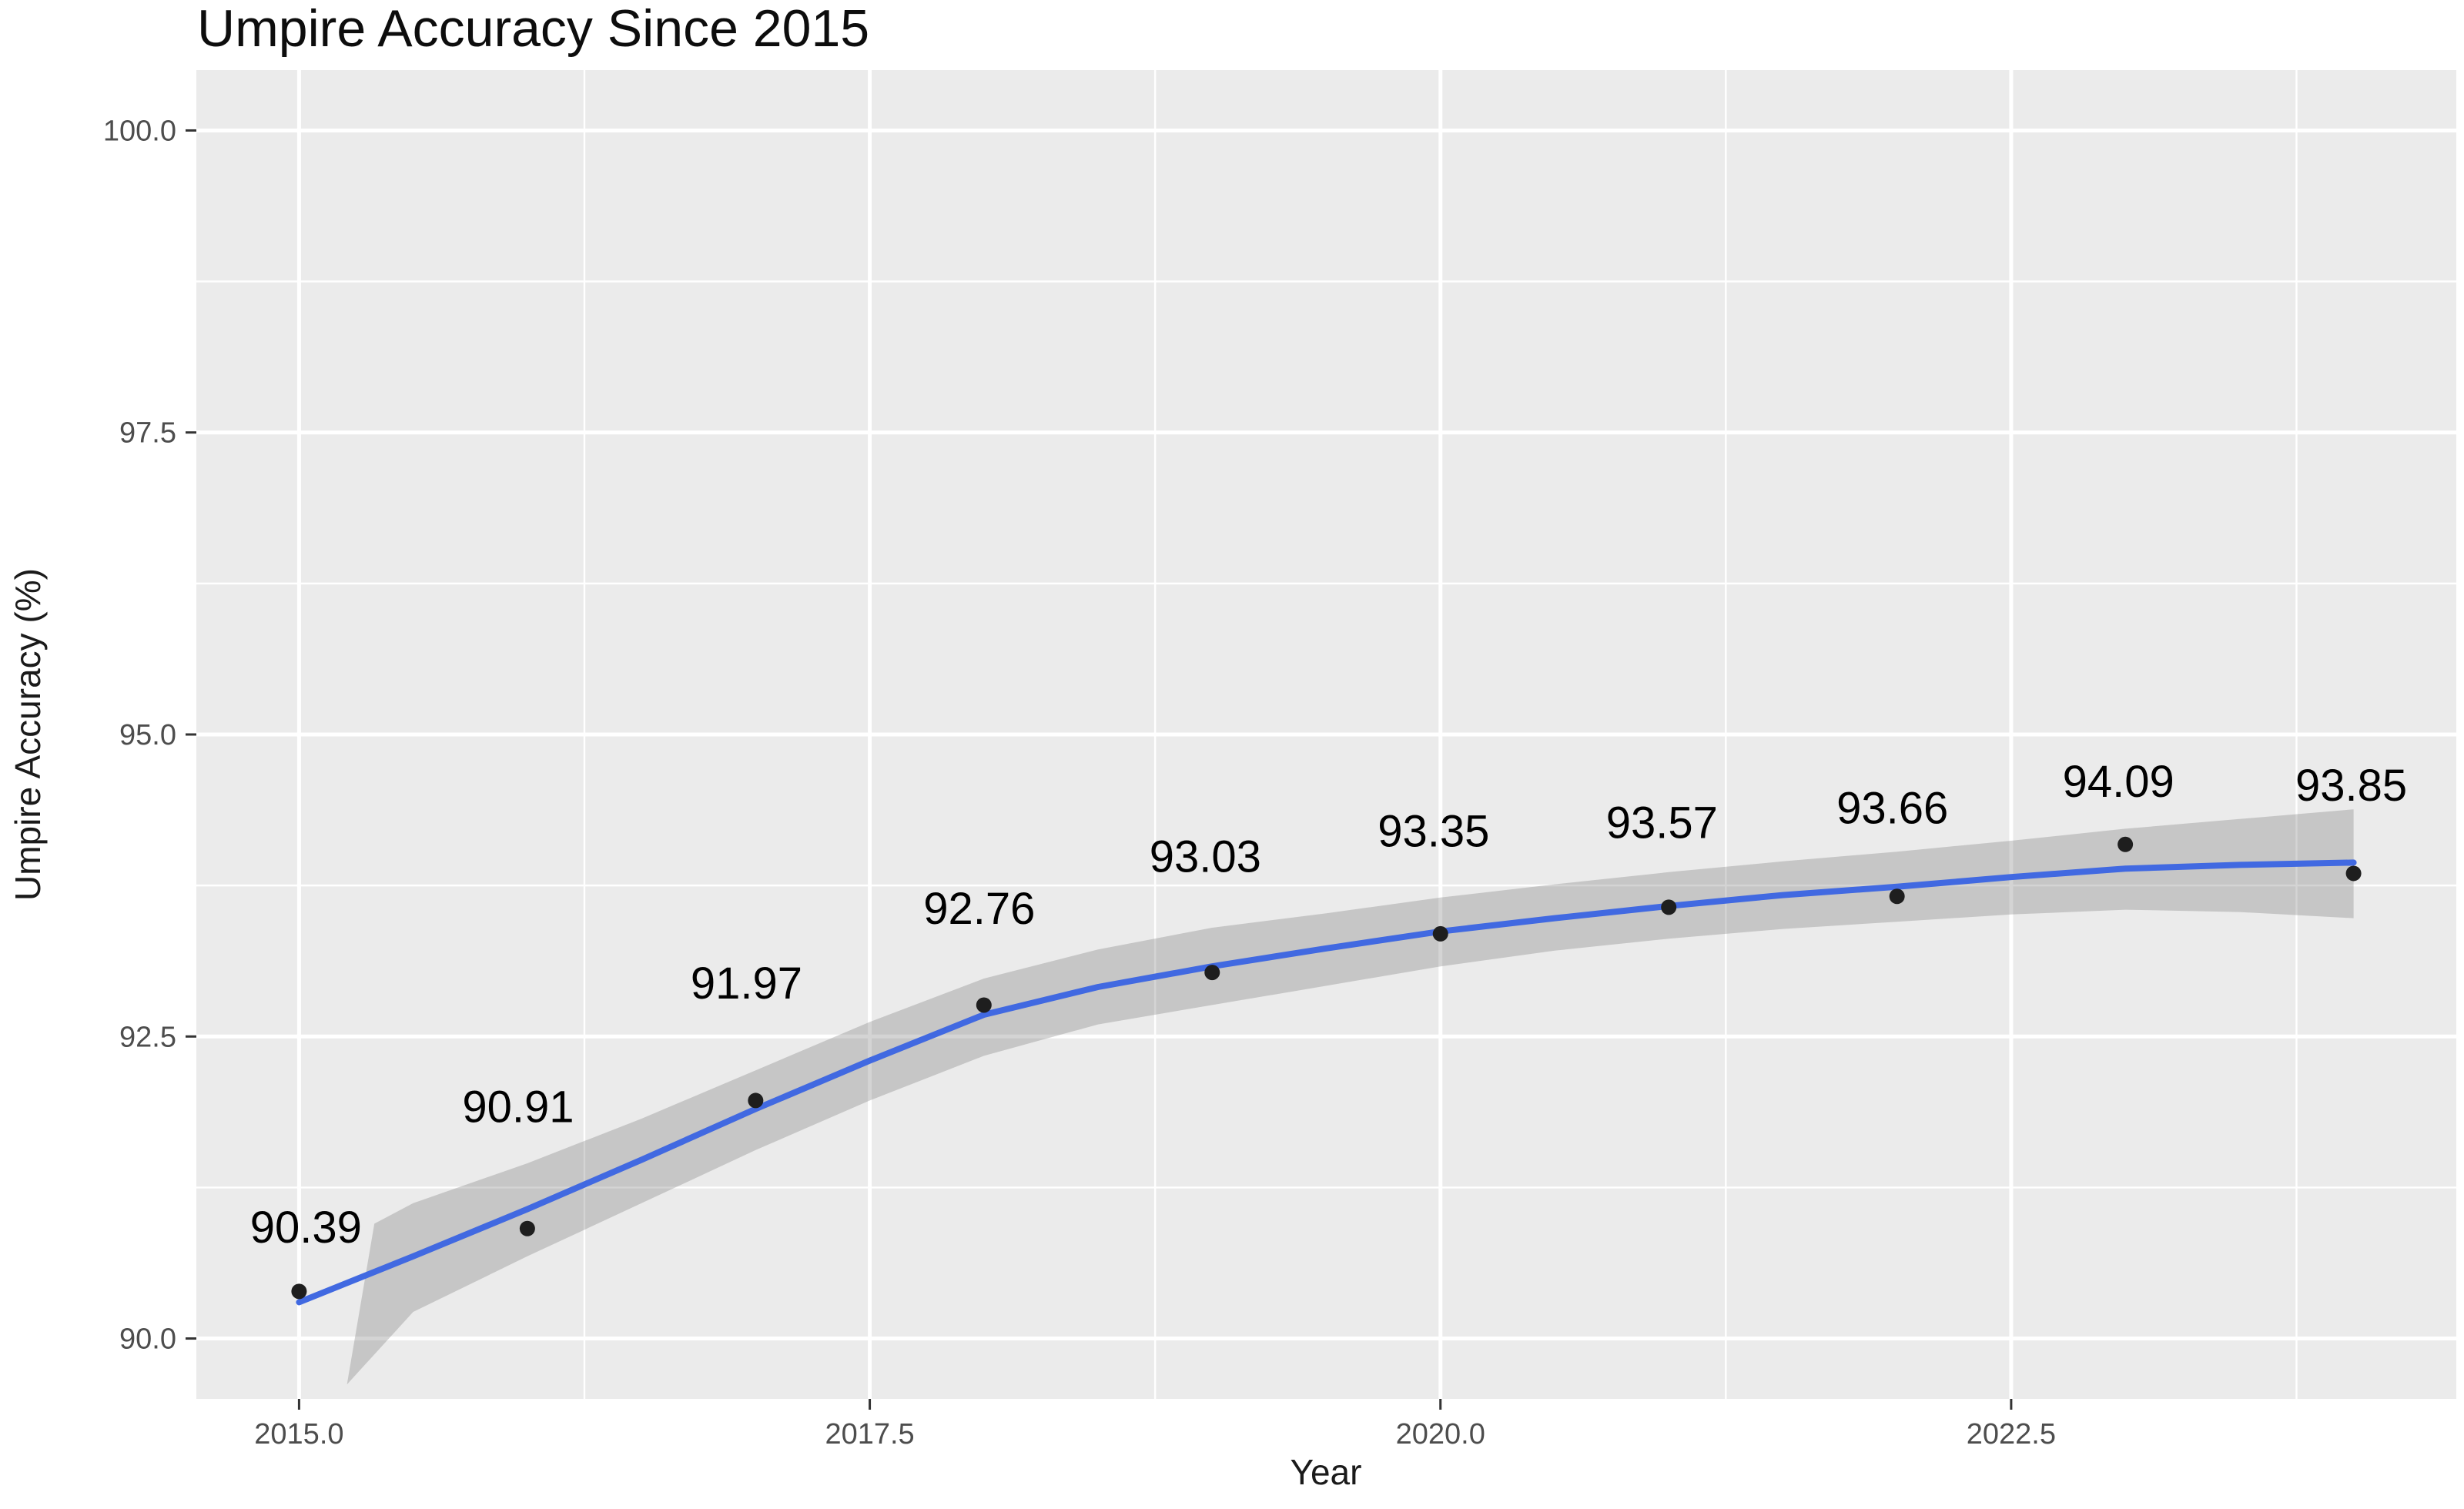  I want to click on point-value-label: 93.35, so click(1433, 832).